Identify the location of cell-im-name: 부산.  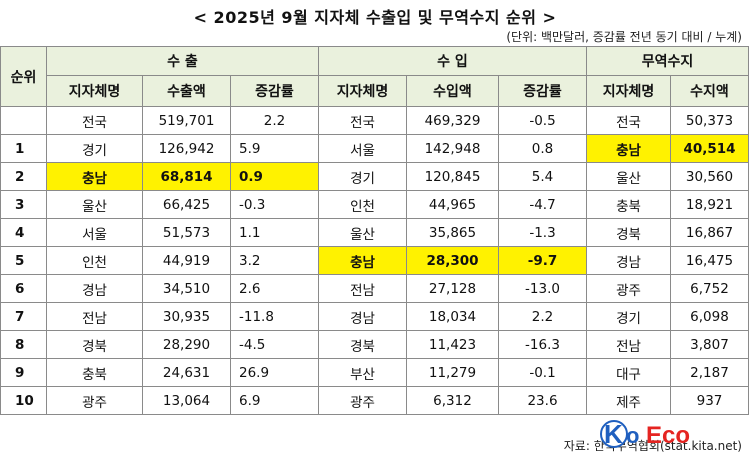
(362, 372).